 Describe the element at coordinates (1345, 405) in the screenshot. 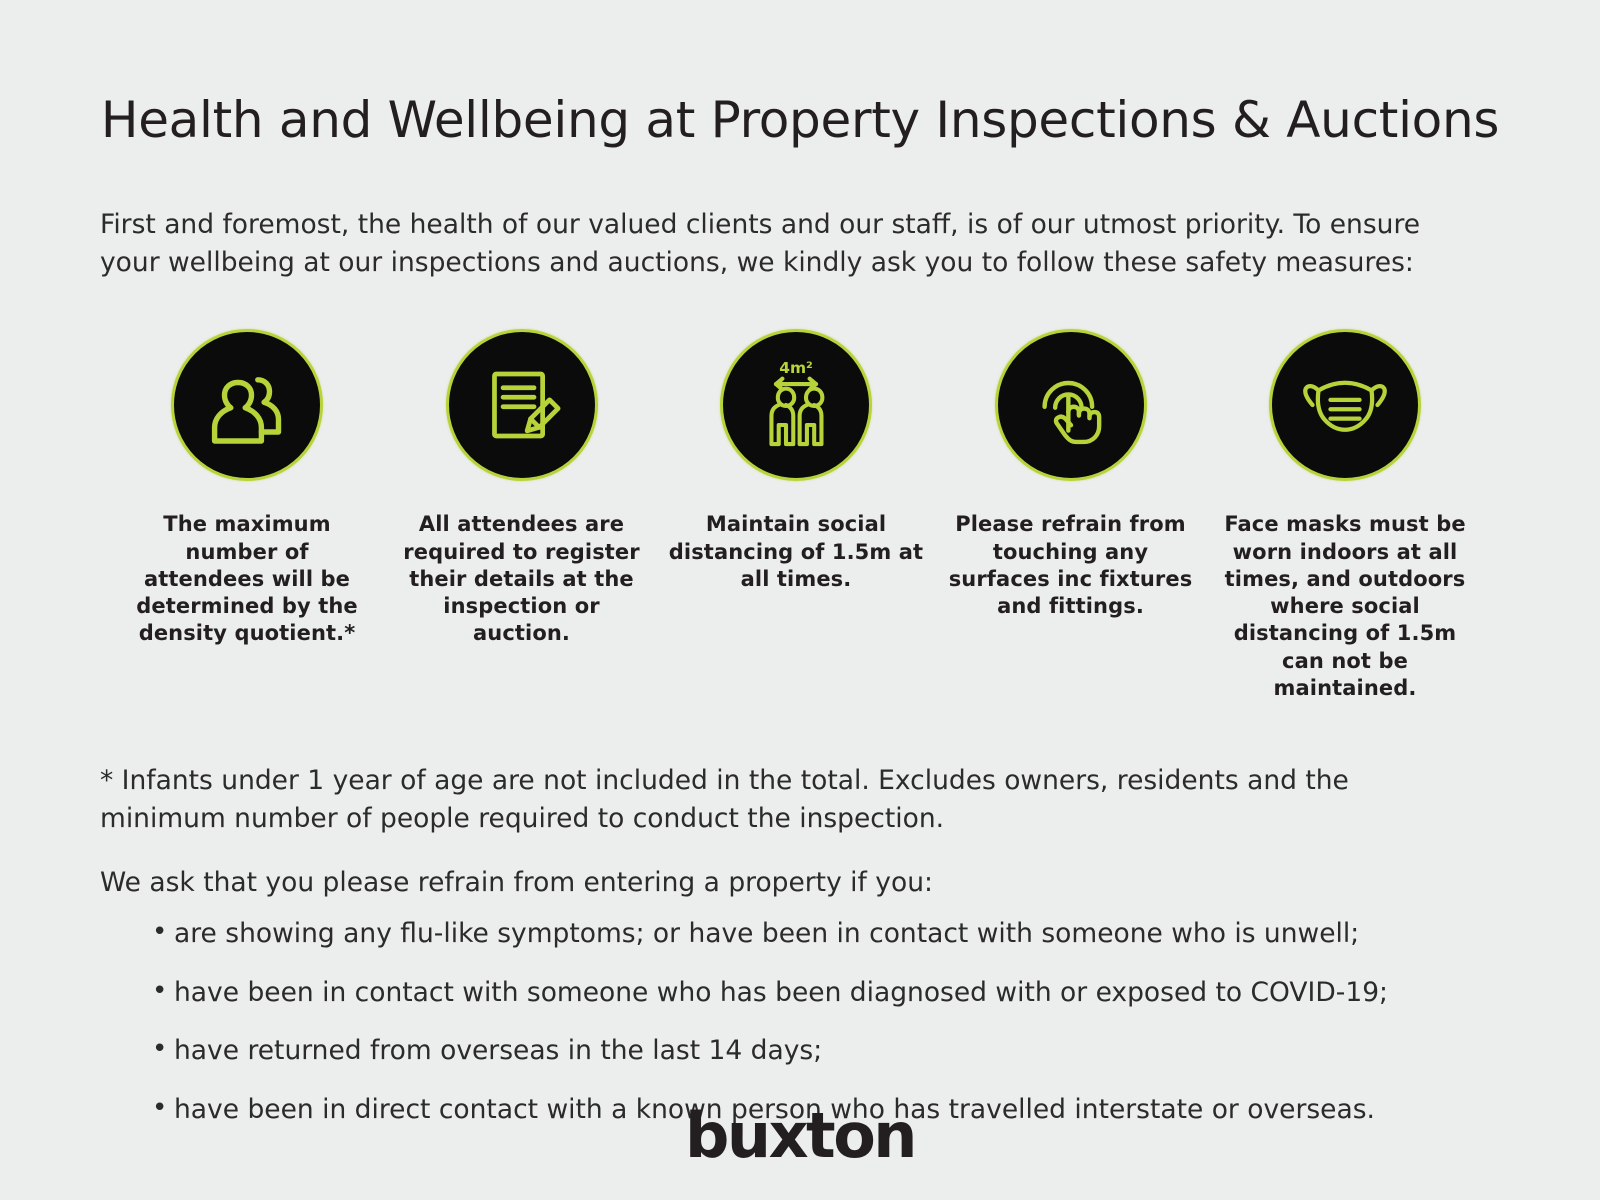

I see `face-mask-icon` at that location.